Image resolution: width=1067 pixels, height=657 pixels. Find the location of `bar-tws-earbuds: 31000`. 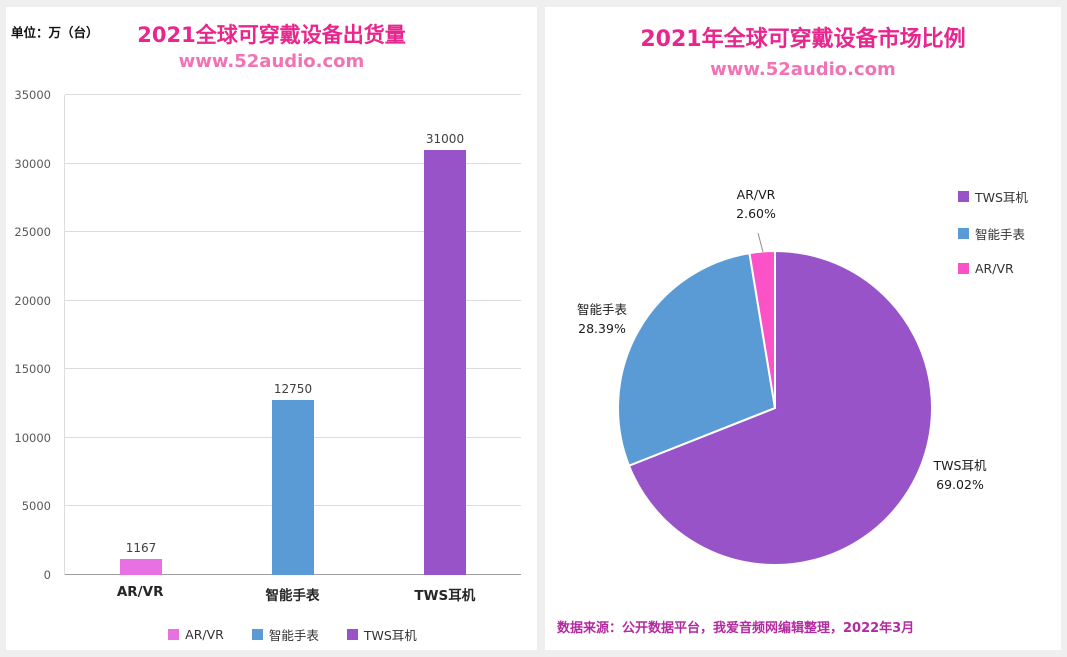

bar-tws-earbuds: 31000 is located at coordinates (445, 353).